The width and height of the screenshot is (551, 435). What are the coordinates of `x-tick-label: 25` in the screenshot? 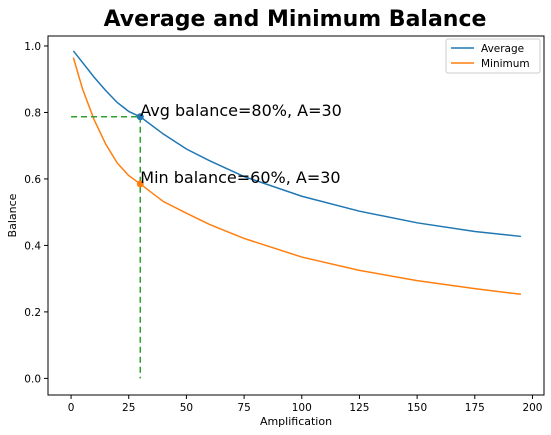 It's located at (128, 408).